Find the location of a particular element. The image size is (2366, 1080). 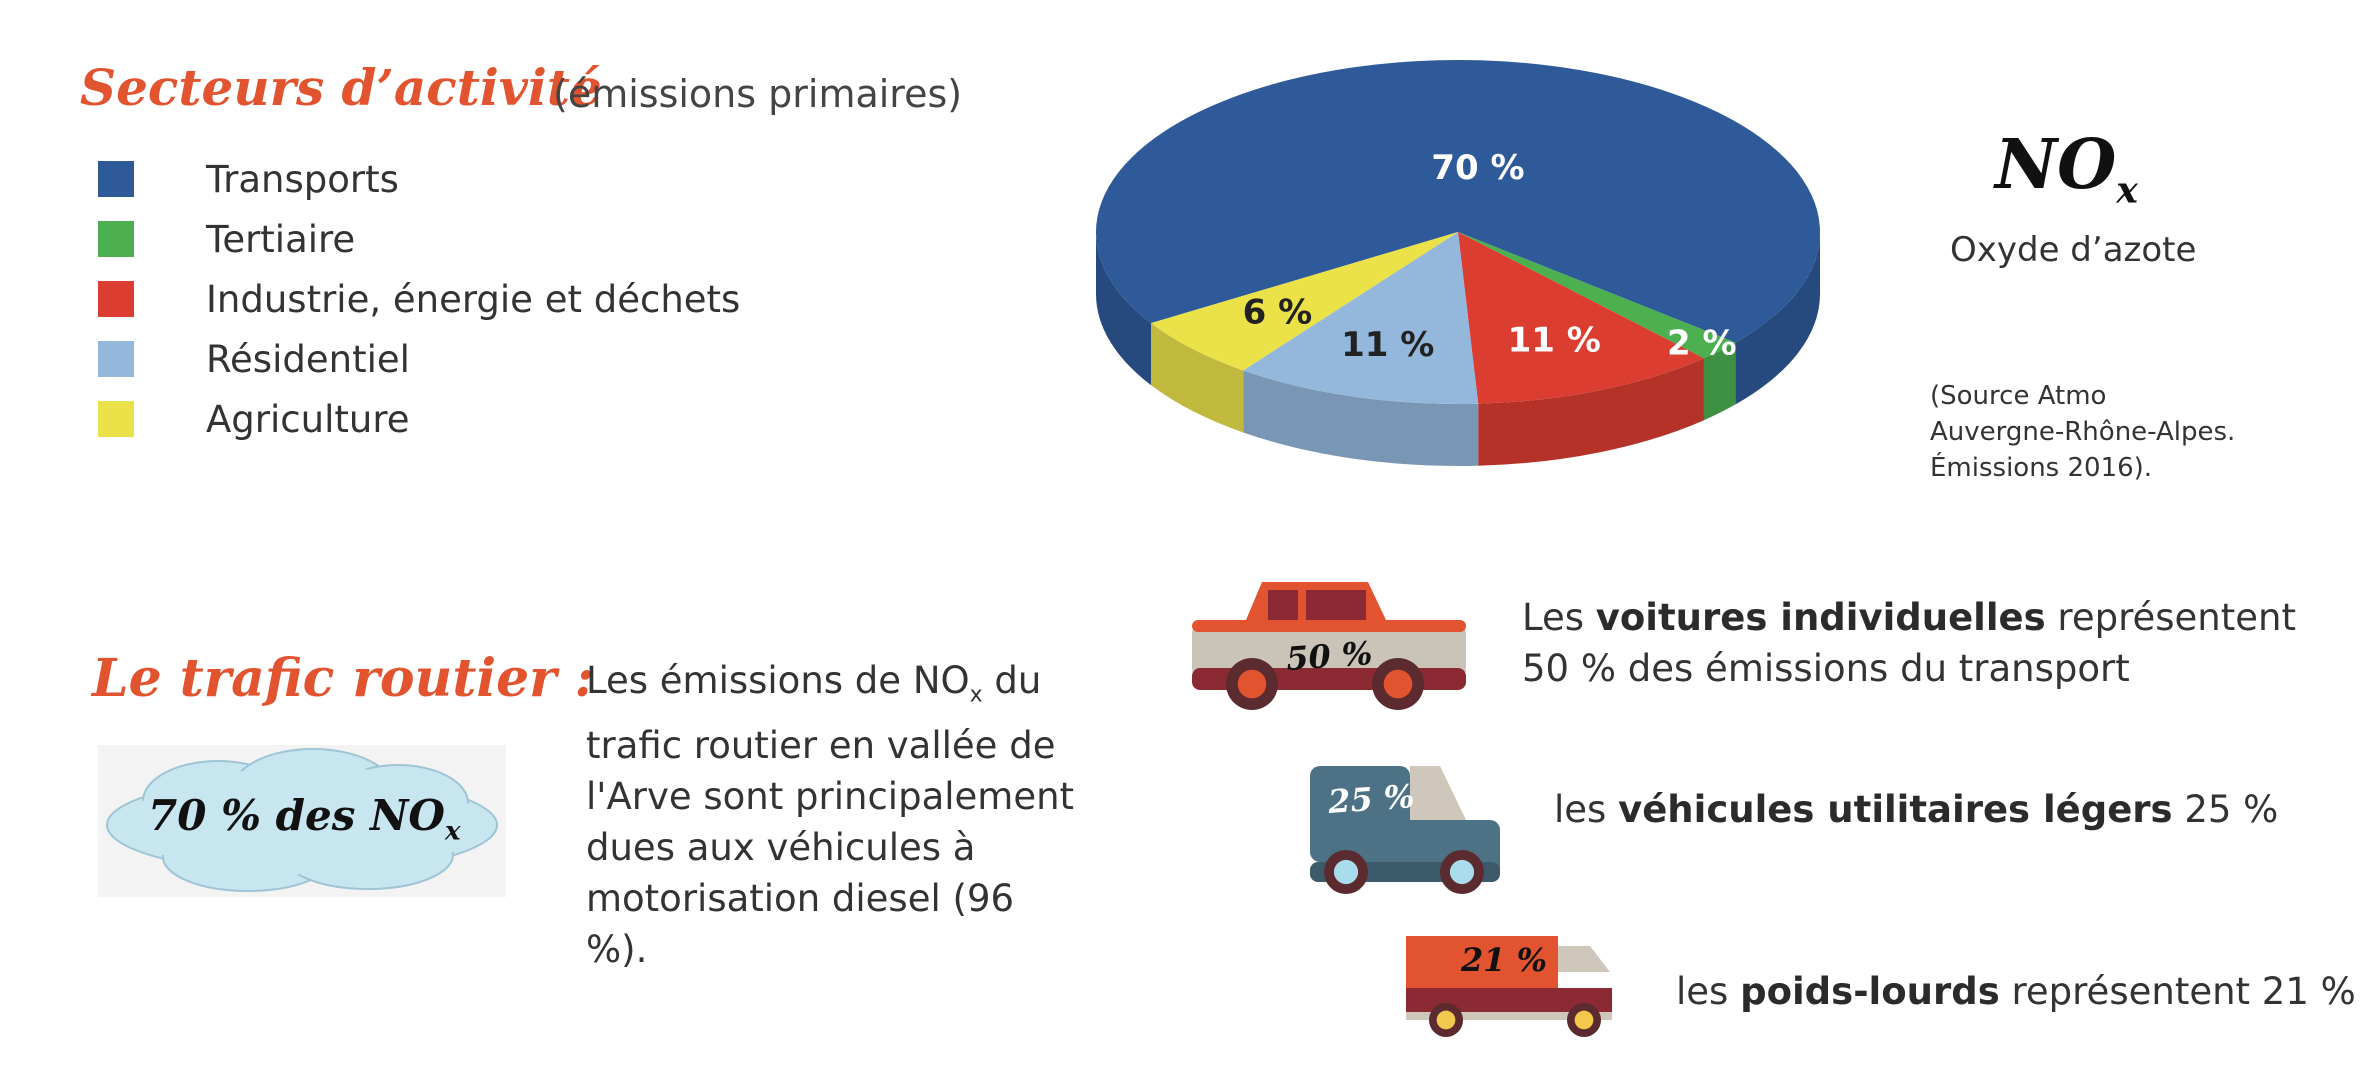

vehicle-badge: 21 % is located at coordinates (1503, 960).